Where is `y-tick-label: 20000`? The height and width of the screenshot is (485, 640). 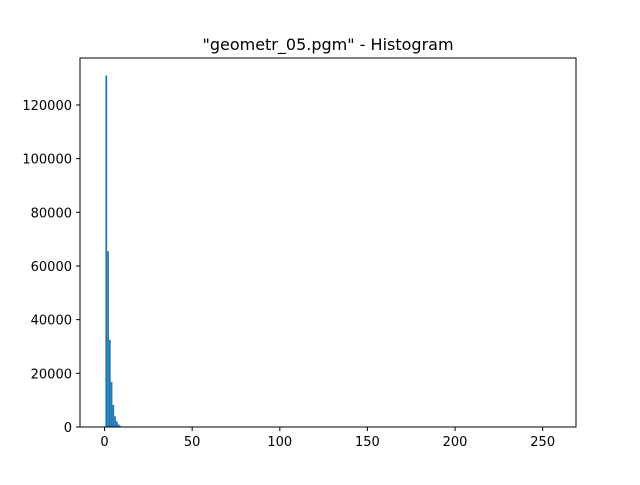
y-tick-label: 20000 is located at coordinates (51, 374).